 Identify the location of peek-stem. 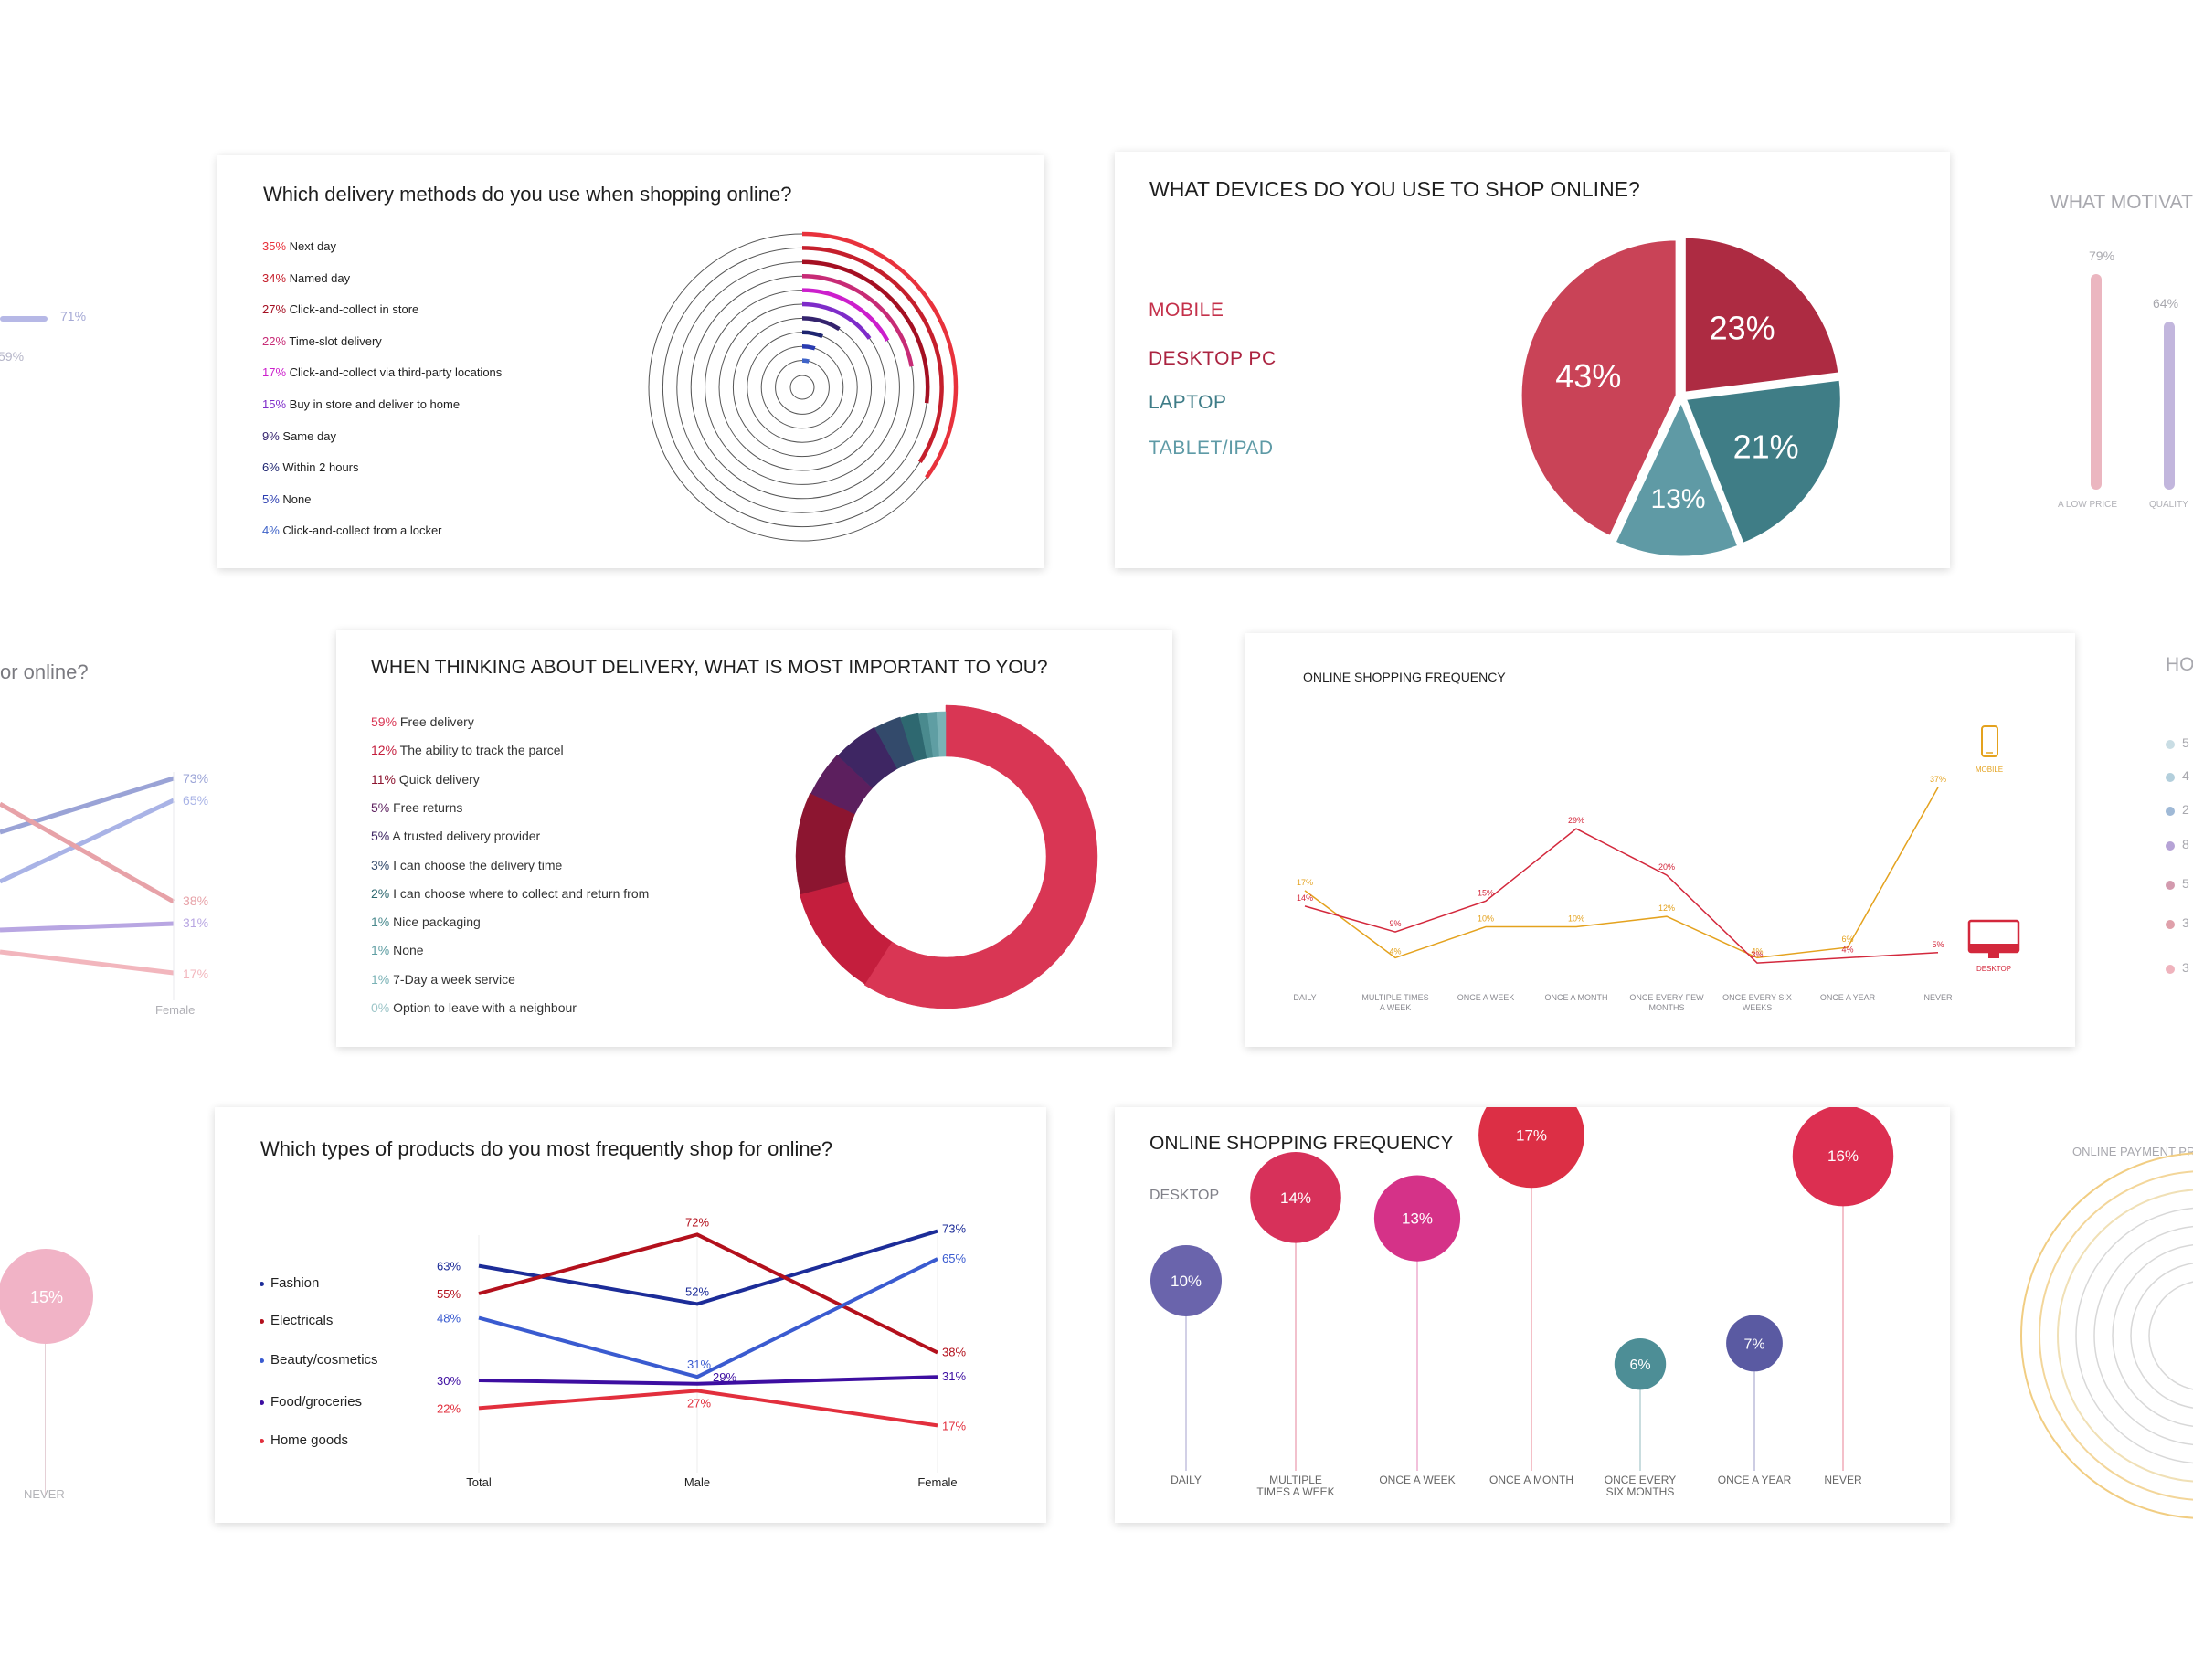
(45, 1420).